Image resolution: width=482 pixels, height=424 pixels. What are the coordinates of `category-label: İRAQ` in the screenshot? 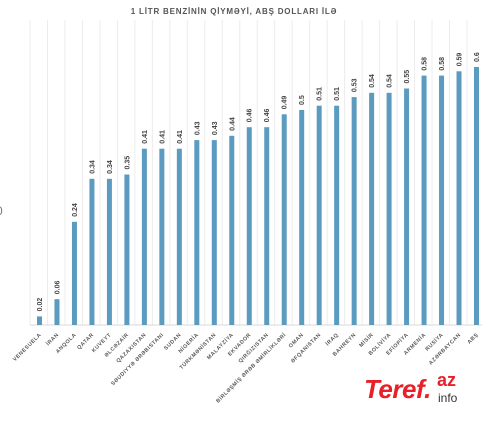 It's located at (332, 339).